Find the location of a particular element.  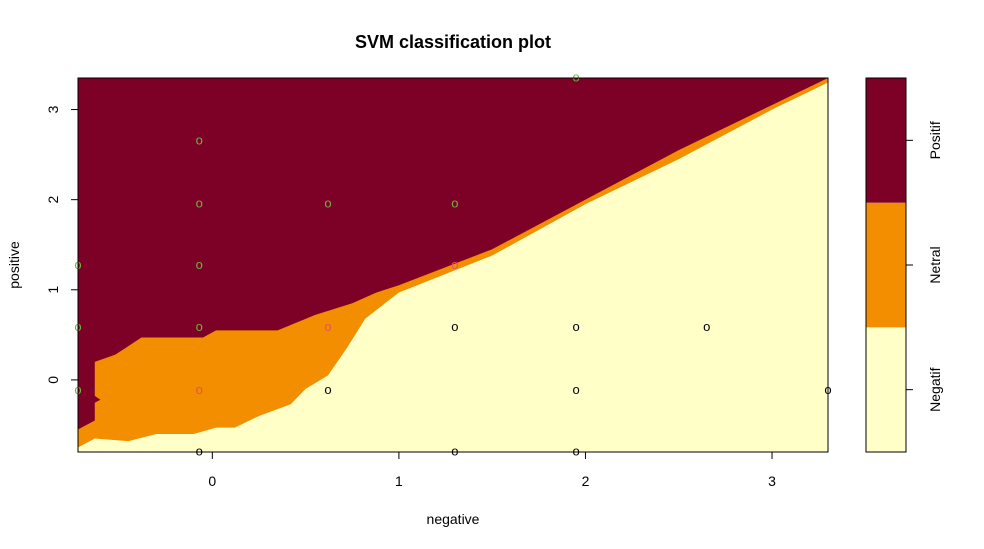

chart-title: SVM classification plot is located at coordinates (453, 42).